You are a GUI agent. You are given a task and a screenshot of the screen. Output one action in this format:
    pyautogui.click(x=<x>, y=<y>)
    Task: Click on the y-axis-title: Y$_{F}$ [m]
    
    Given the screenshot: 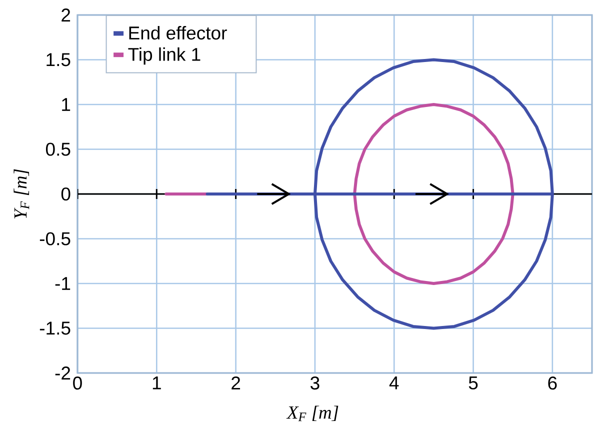 What is the action you would take?
    pyautogui.click(x=22, y=193)
    